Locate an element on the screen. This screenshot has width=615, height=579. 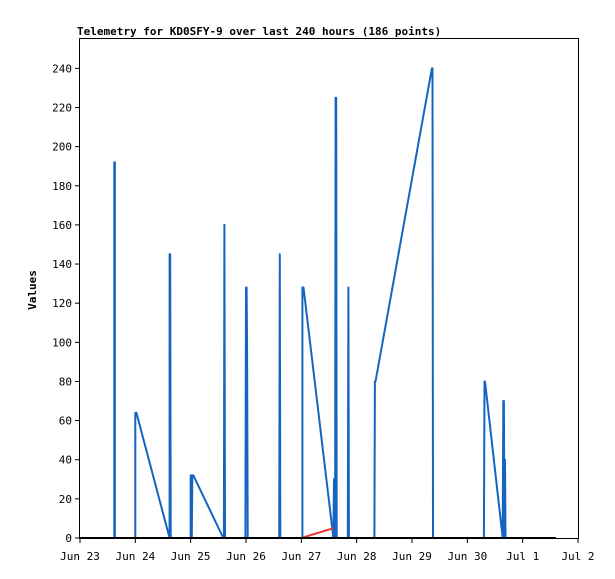
x-tick-label: Jun 24 is located at coordinates (135, 556).